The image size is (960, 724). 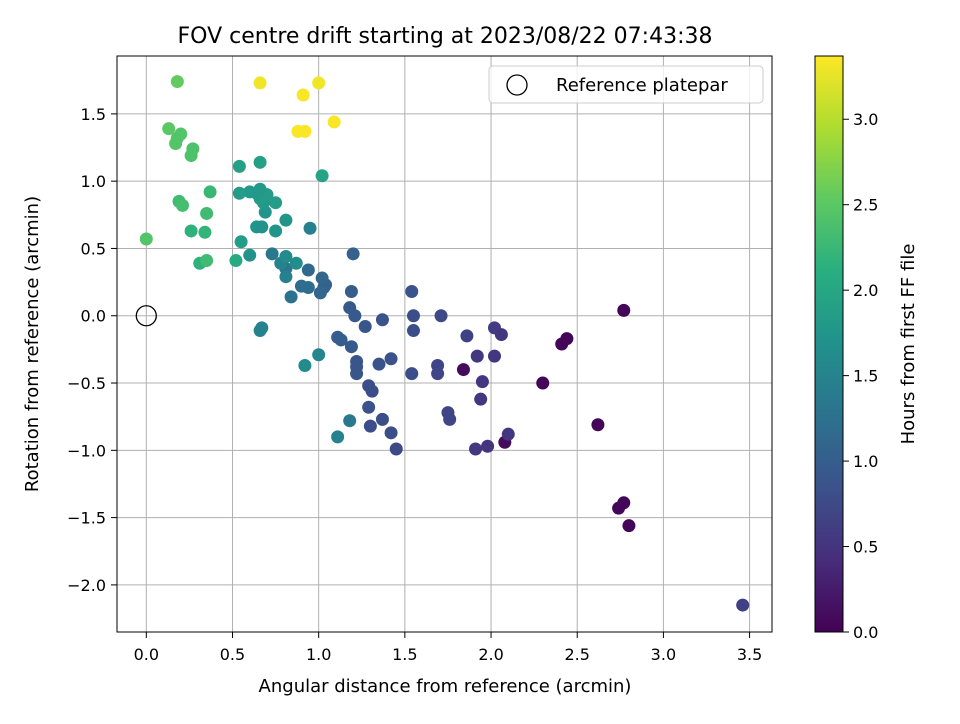 I want to click on reference-platepar-marker, so click(x=146, y=316).